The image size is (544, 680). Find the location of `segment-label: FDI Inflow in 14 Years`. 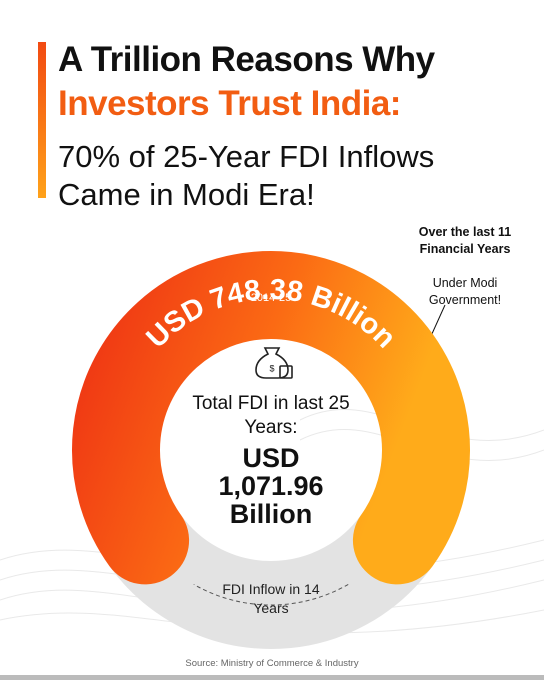

segment-label: FDI Inflow in 14 Years is located at coordinates (271, 598).